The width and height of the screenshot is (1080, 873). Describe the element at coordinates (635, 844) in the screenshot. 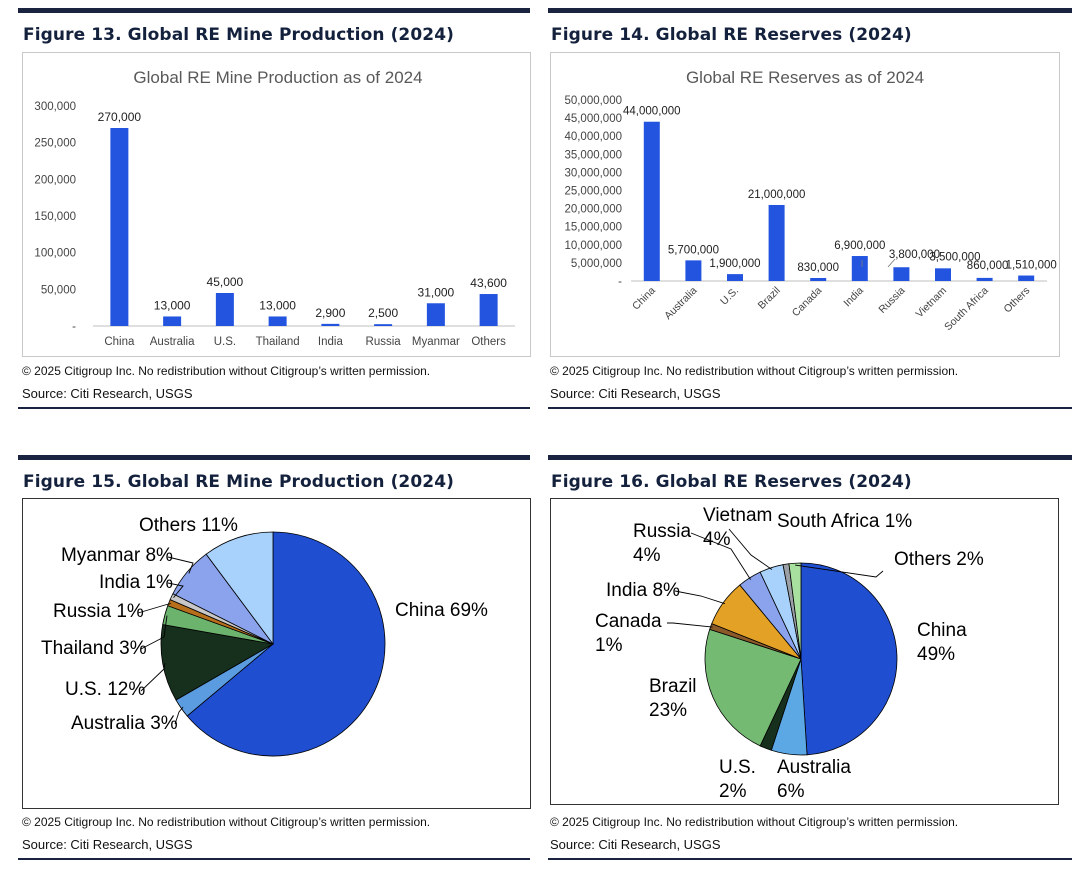

I see `figure16-source: Source: Citi Research, USGS` at that location.